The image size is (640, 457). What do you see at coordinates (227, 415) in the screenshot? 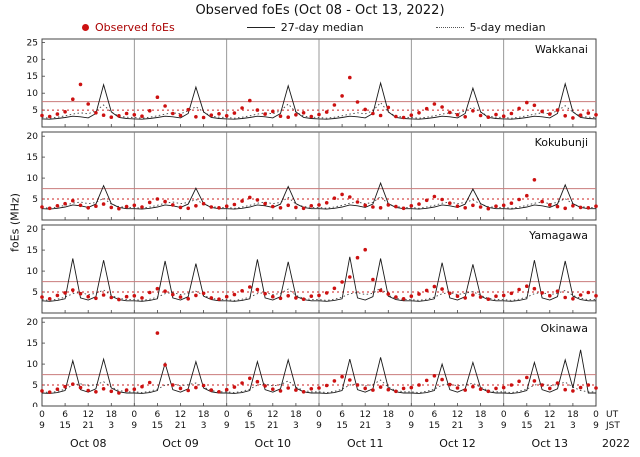
I see `ut-tick-label: 0` at bounding box center [227, 415].